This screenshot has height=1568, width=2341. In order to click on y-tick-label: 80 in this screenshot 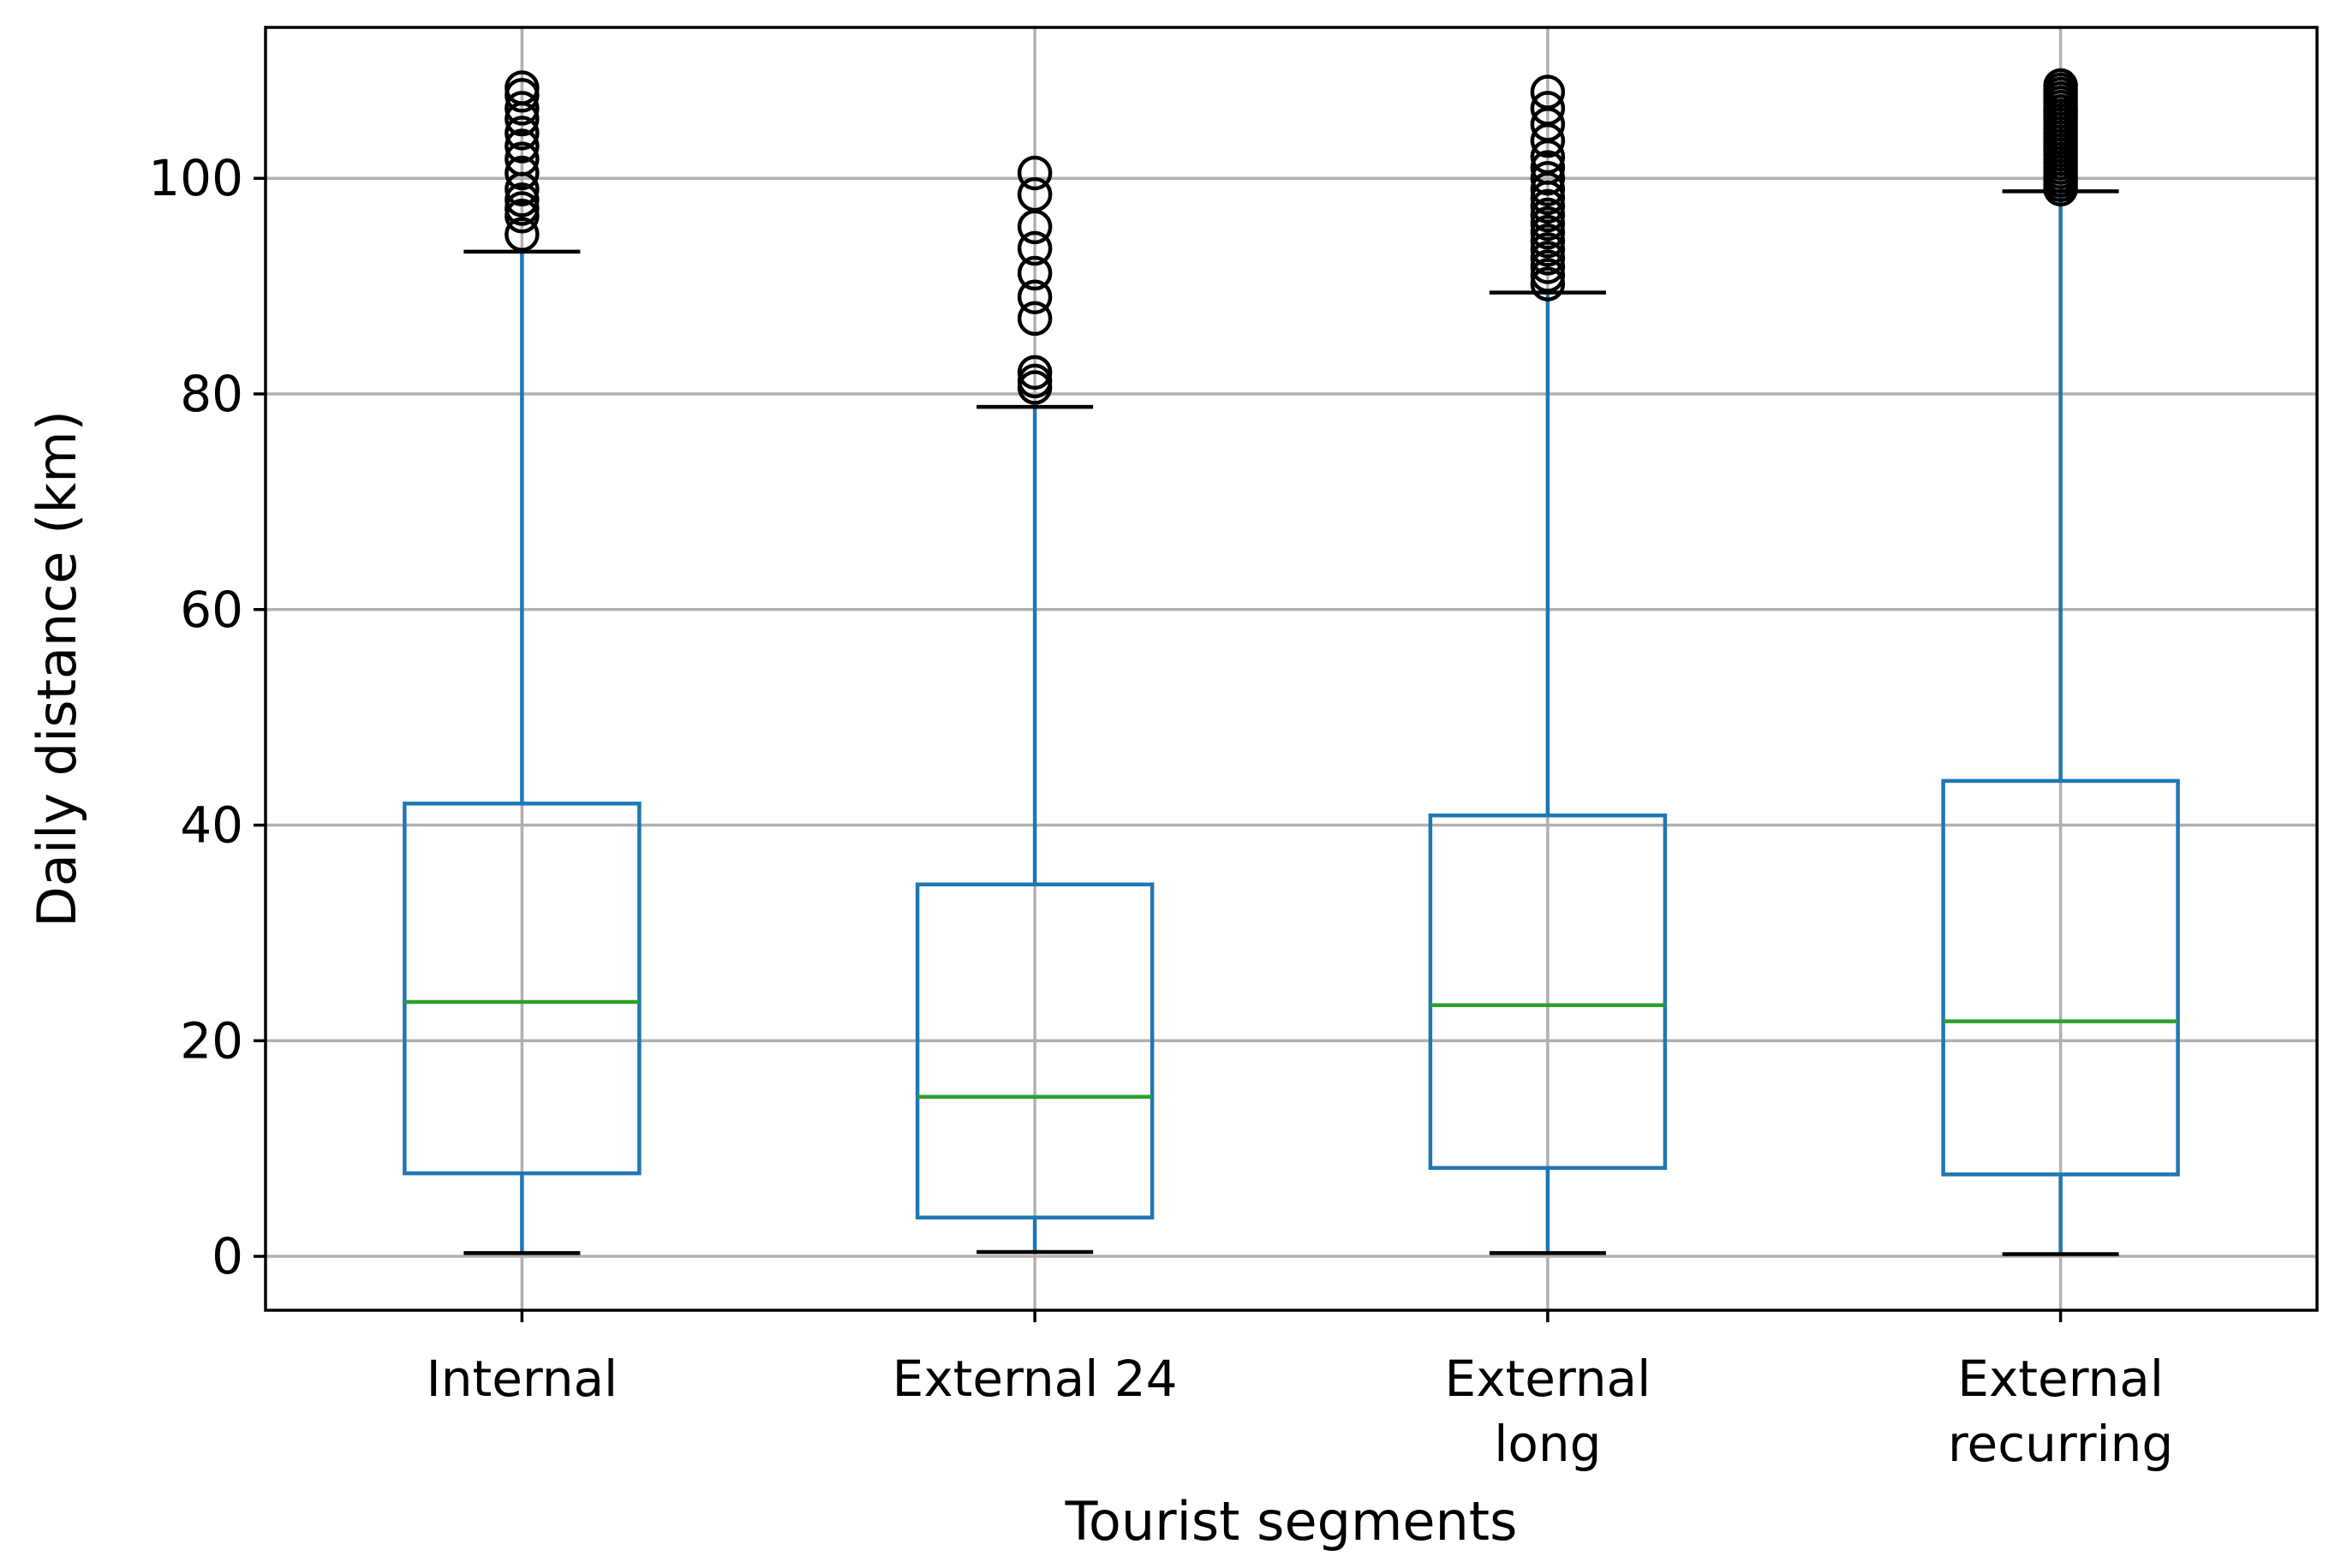, I will do `click(211, 394)`.